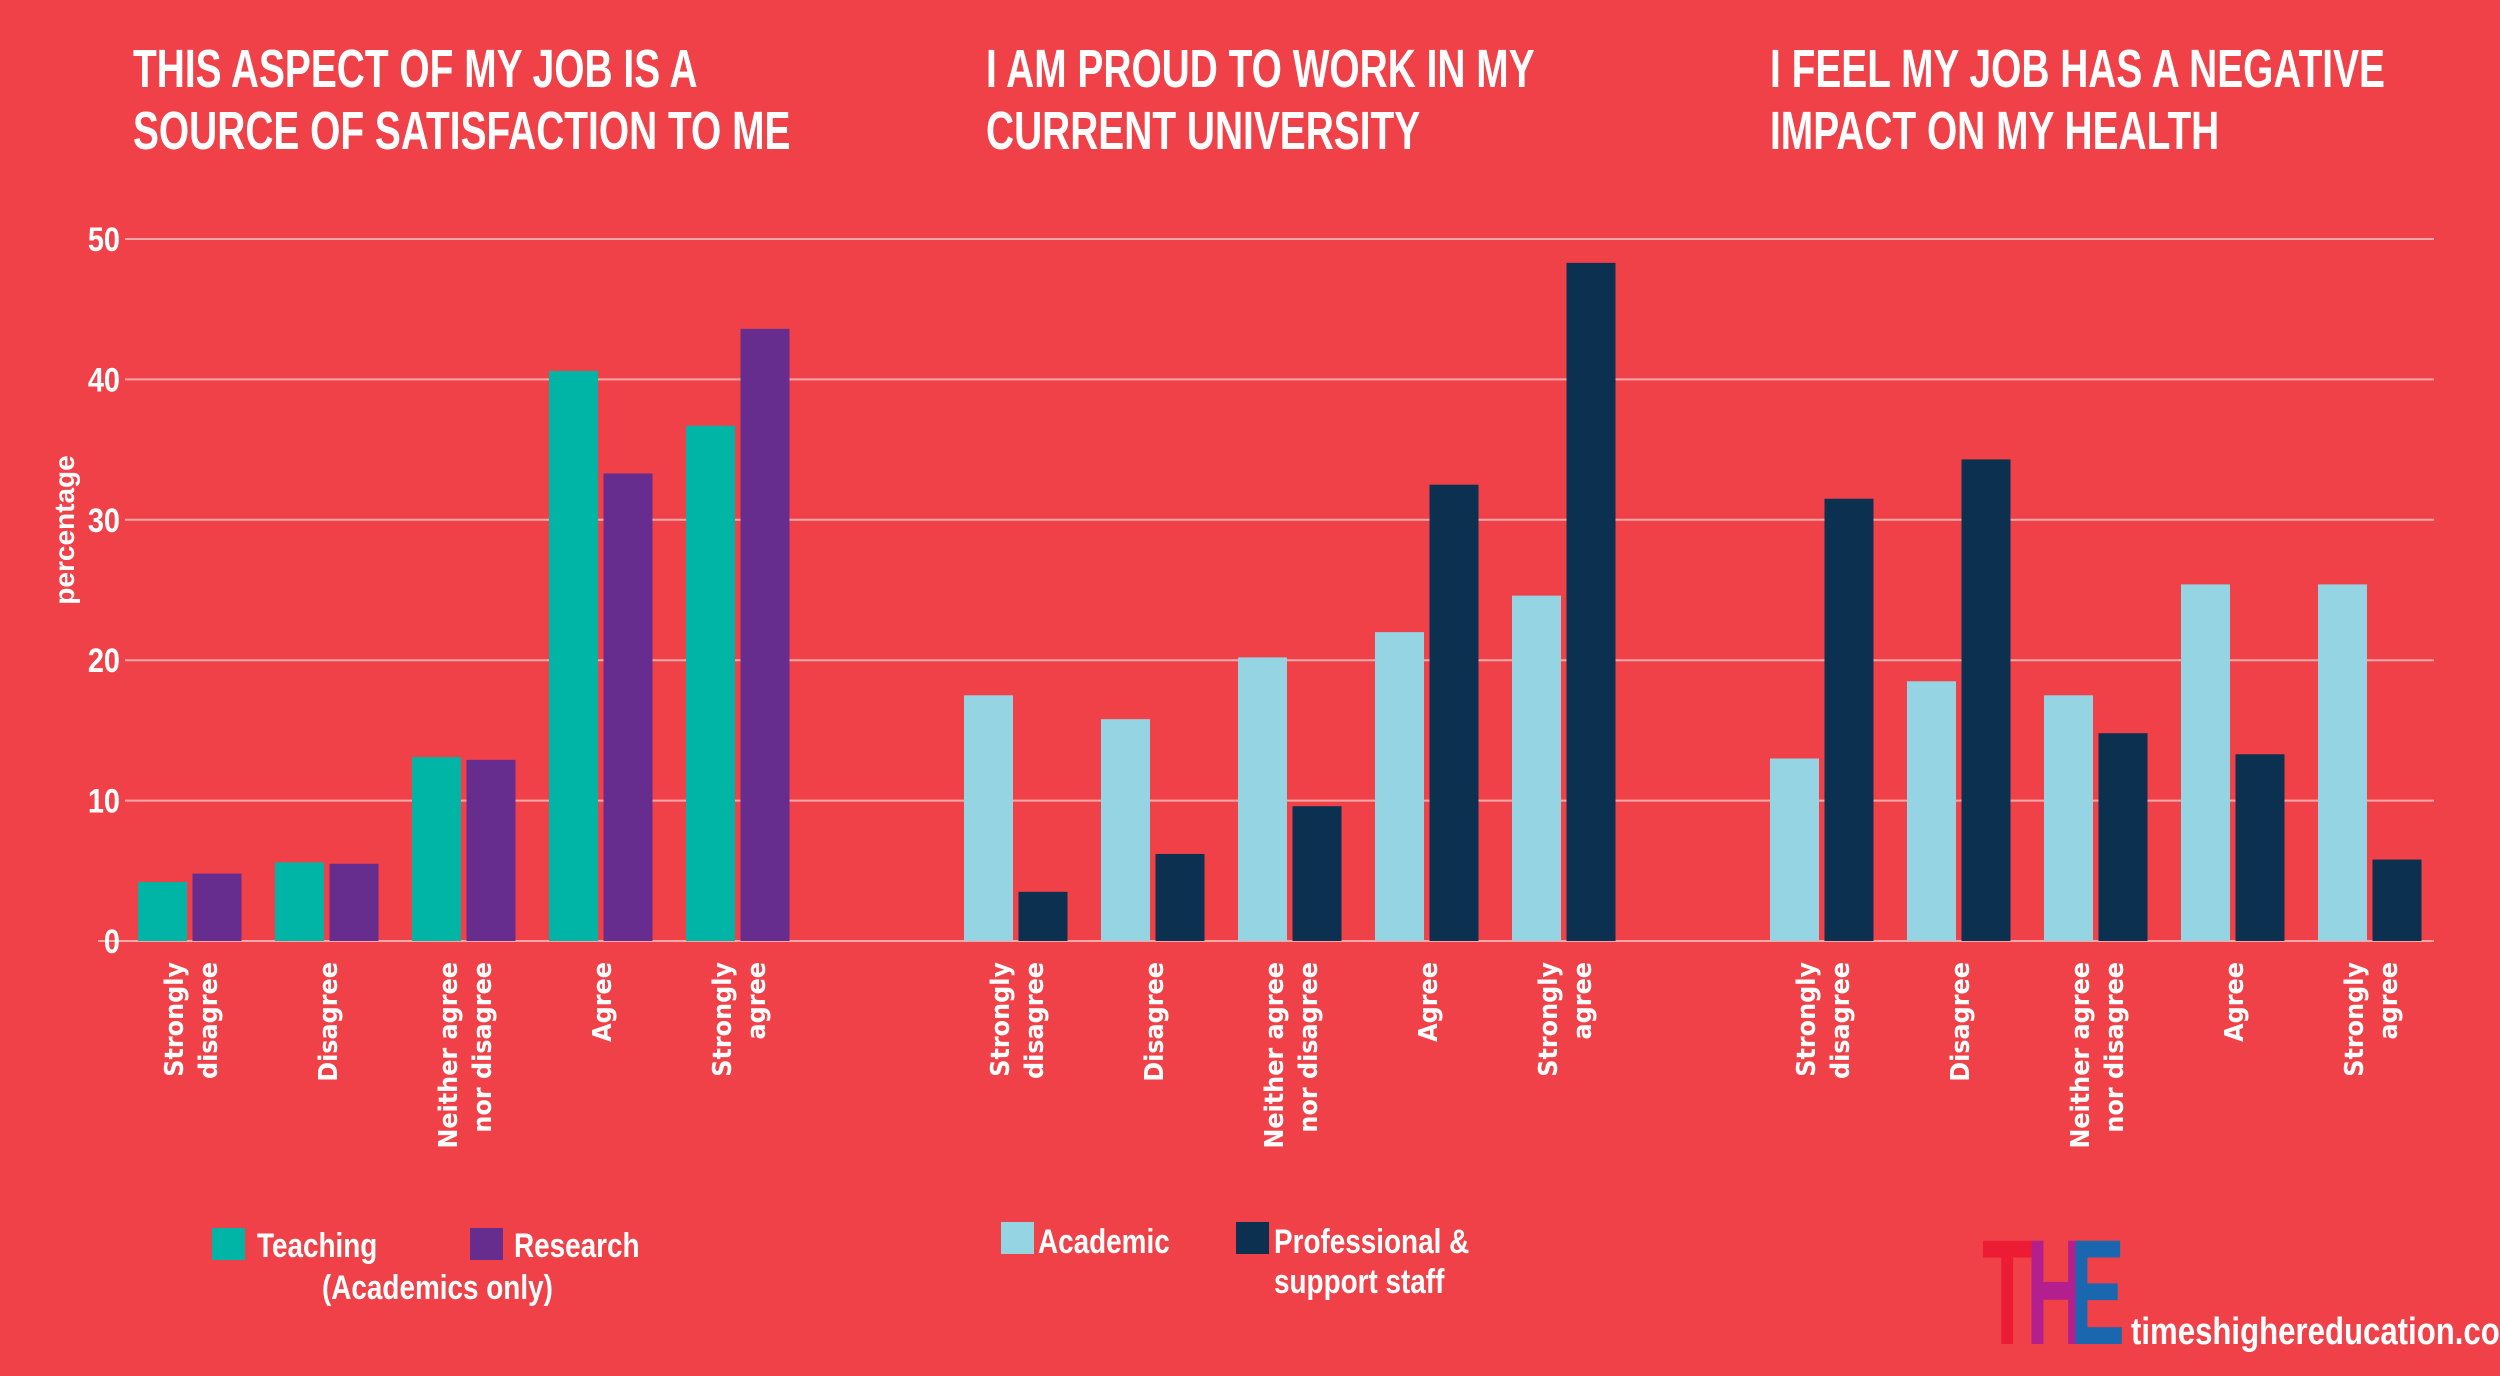 The image size is (2500, 1376). I want to click on legend-text-research: Research, so click(577, 1246).